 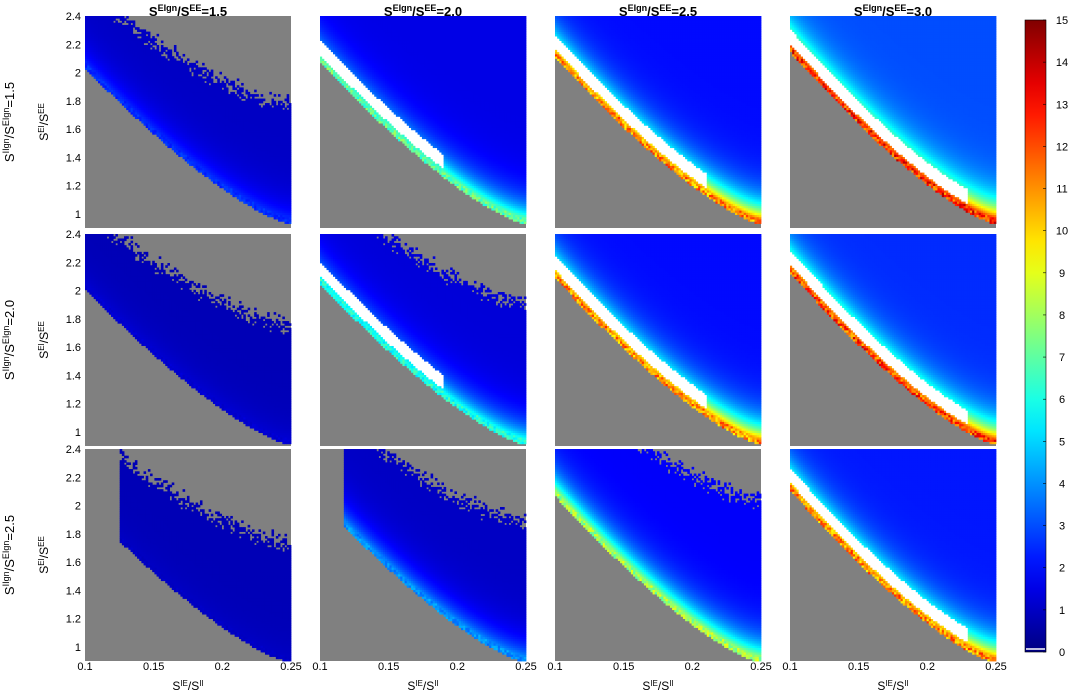 What do you see at coordinates (9, 122) in the screenshot?
I see `row-title-1: SIIgn/SEIgn=1.5` at bounding box center [9, 122].